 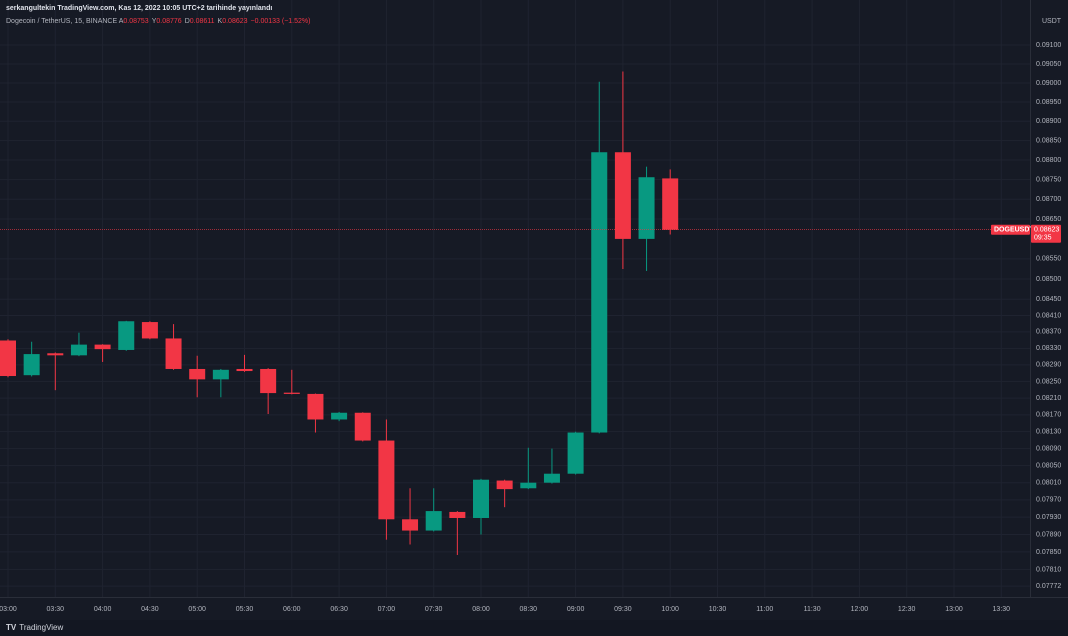 What do you see at coordinates (136, 21) in the screenshot?
I see `ohlc-value: 0.08753` at bounding box center [136, 21].